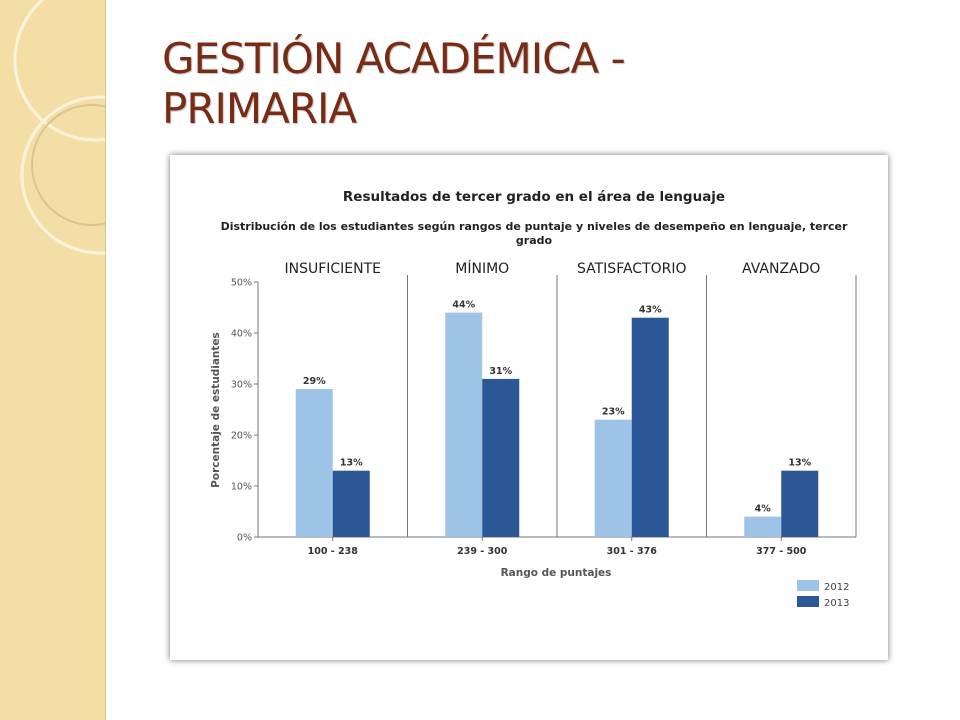 Image resolution: width=960 pixels, height=720 pixels. What do you see at coordinates (241, 283) in the screenshot?
I see `y-tick-label: 50%` at bounding box center [241, 283].